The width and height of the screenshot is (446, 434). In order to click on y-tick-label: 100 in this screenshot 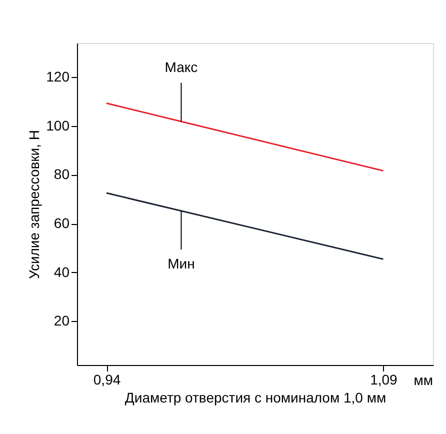, I will do `click(58, 125)`.